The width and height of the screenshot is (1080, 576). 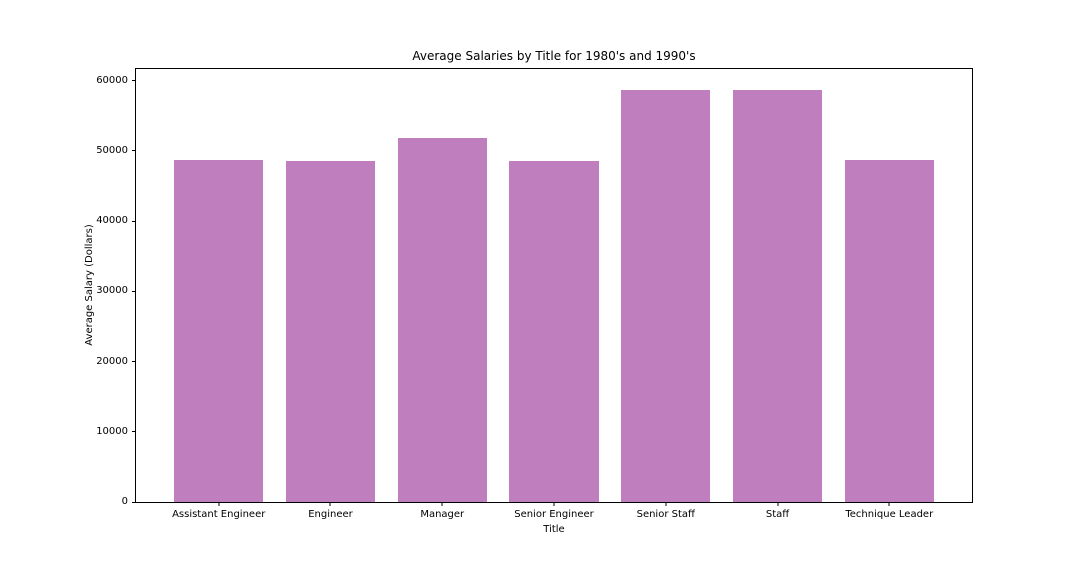 What do you see at coordinates (554, 514) in the screenshot?
I see `x-tick-label-senior-engineer: Senior Engineer` at bounding box center [554, 514].